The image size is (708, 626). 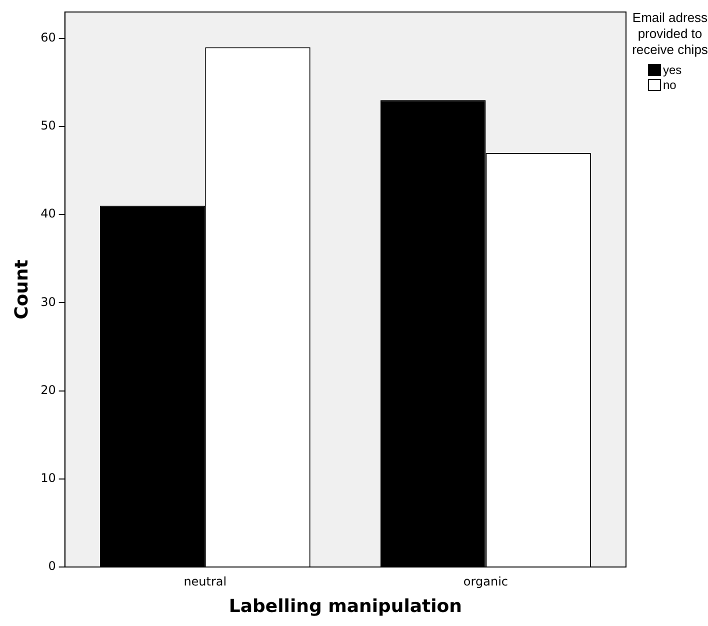 I want to click on legend-title: Email adress provided to receive chips, so click(x=670, y=34).